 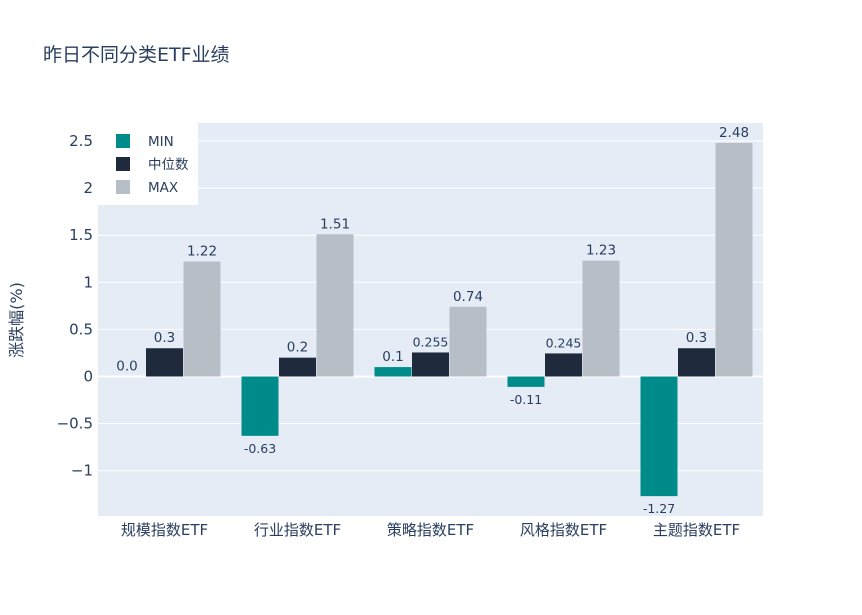 What do you see at coordinates (431, 341) in the screenshot?
I see `data-label-1-2: 0.255` at bounding box center [431, 341].